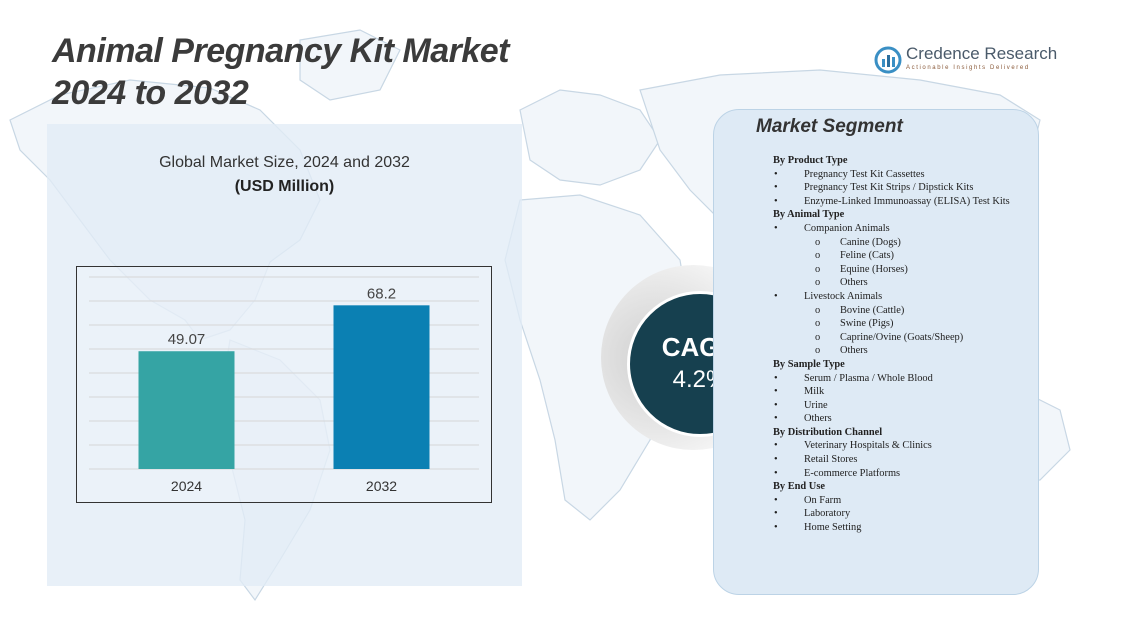 The height and width of the screenshot is (630, 1130). Describe the element at coordinates (867, 324) in the screenshot. I see `segment-item-text: Swine (Pigs)` at that location.